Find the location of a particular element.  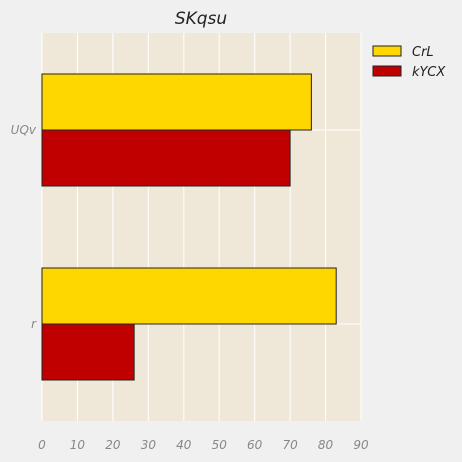

y-tick-label: r is located at coordinates (34, 324).